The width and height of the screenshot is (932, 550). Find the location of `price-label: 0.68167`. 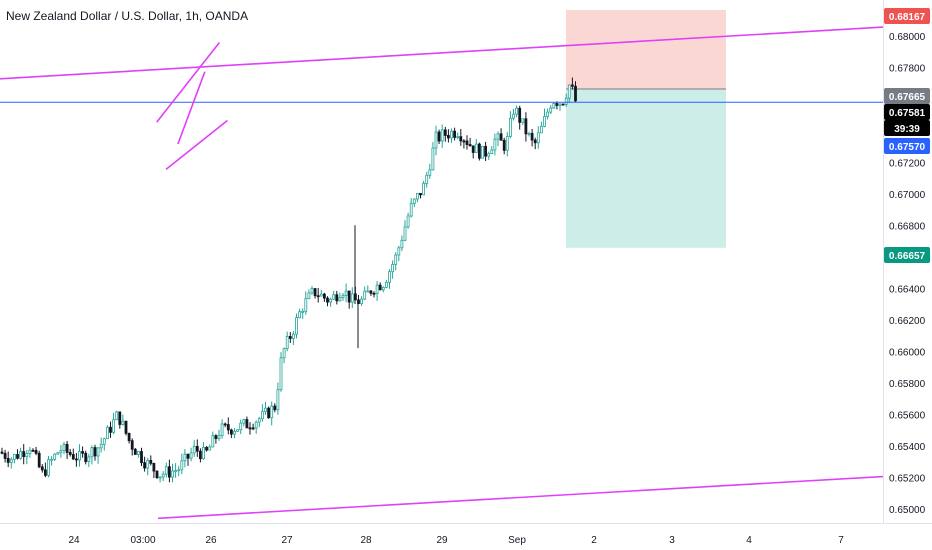

price-label: 0.68167 is located at coordinates (907, 16).